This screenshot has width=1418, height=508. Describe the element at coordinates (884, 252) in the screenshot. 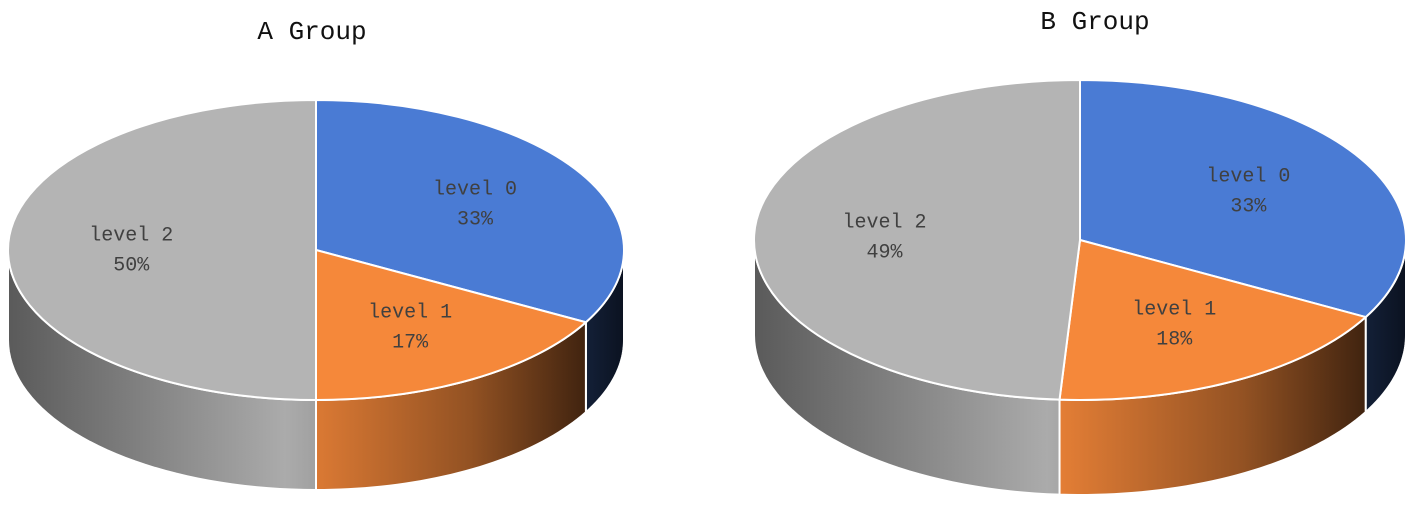

I see `data-label: 49%` at that location.